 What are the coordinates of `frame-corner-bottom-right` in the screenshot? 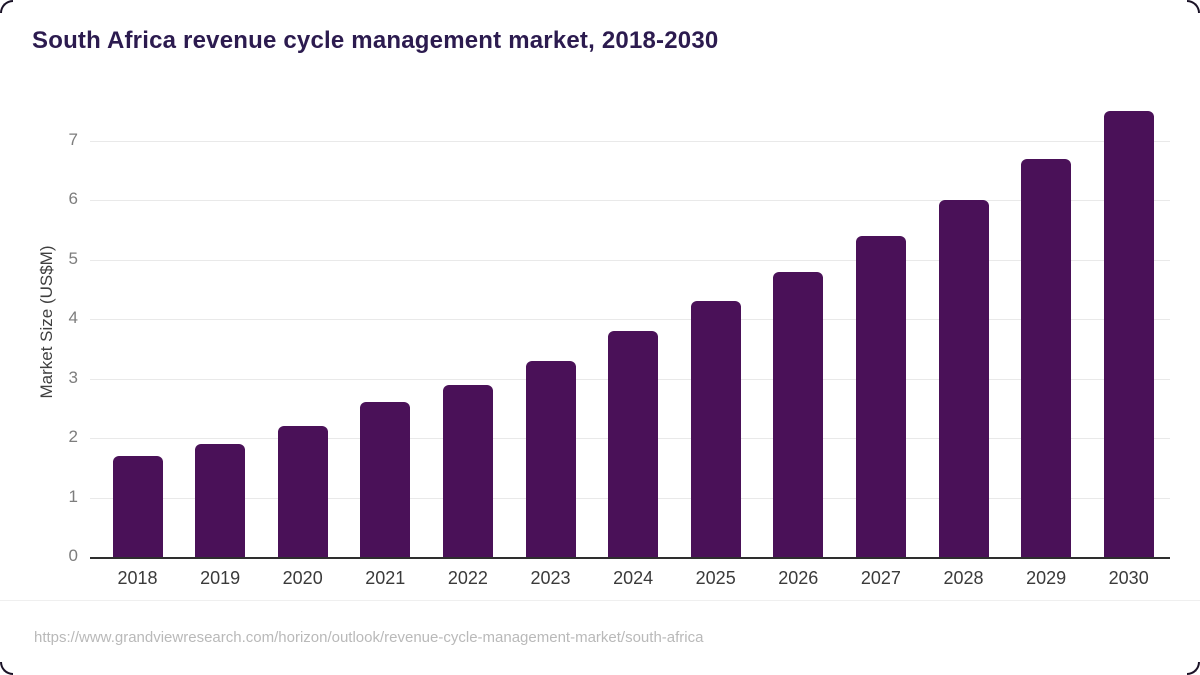 It's located at (1193, 668).